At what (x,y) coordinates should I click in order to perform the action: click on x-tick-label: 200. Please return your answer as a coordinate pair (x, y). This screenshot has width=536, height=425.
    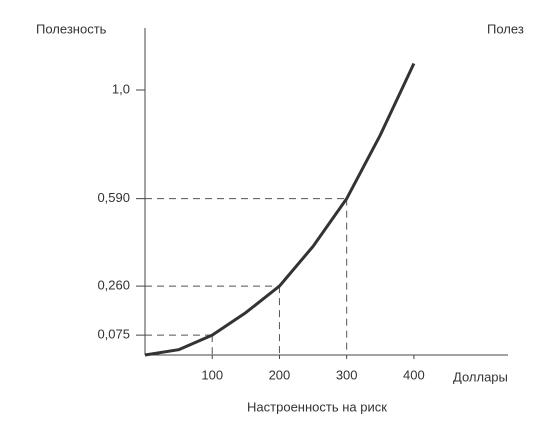
    Looking at the image, I should click on (280, 374).